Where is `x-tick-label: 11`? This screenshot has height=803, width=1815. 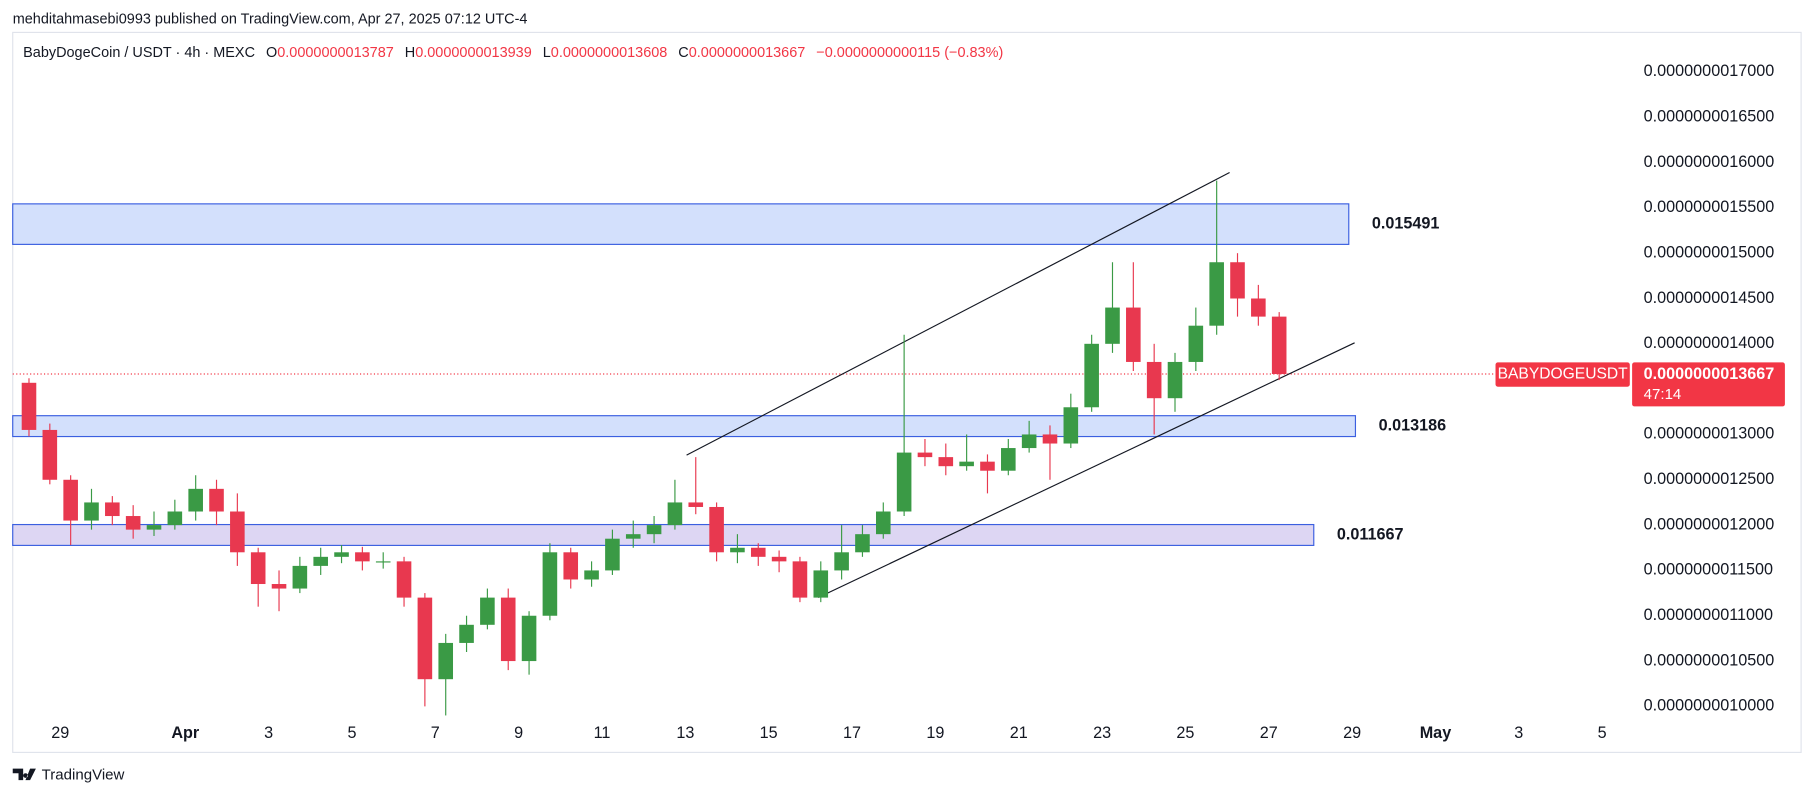 x-tick-label: 11 is located at coordinates (602, 733).